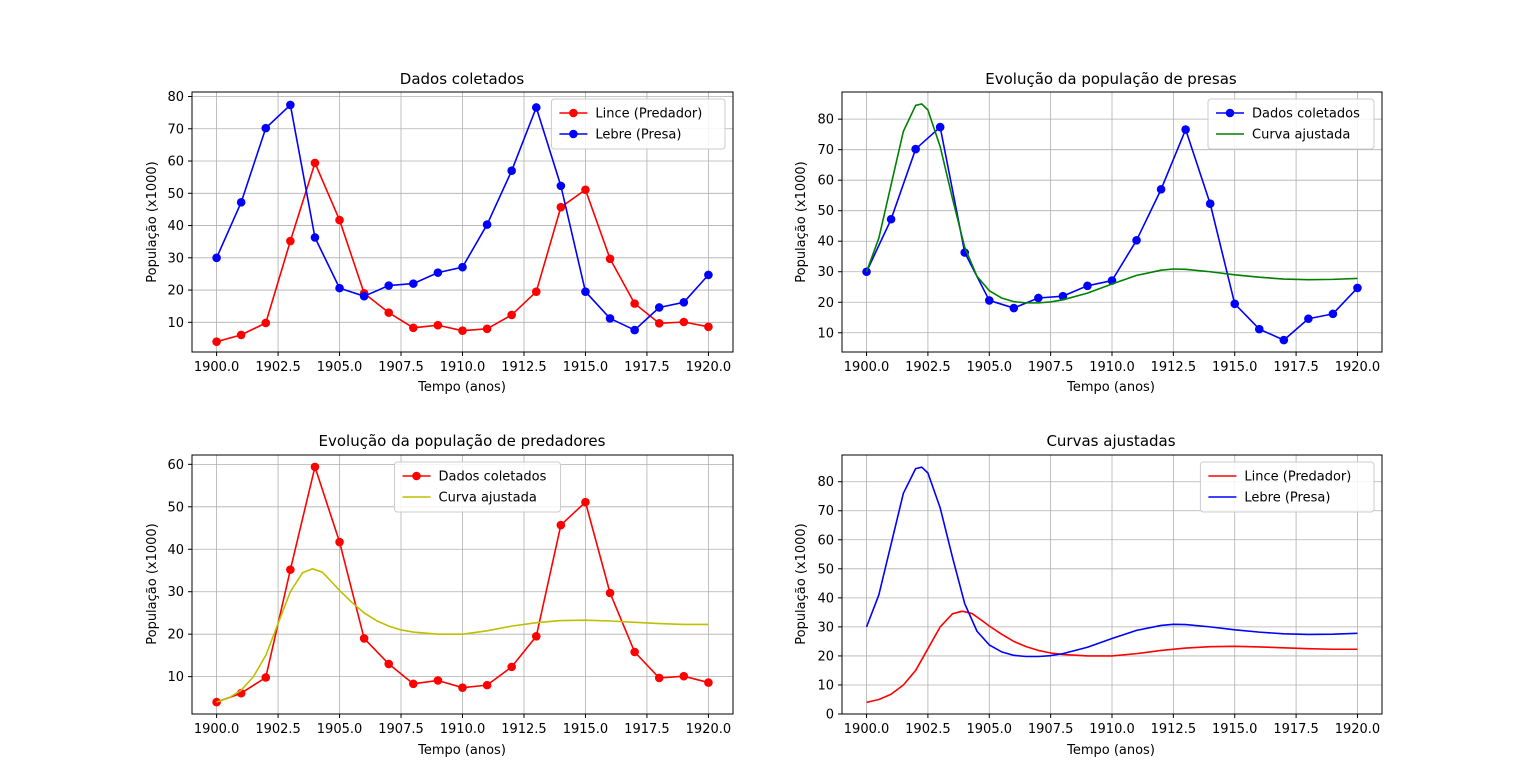  Describe the element at coordinates (1111, 79) in the screenshot. I see `chart-title: Evolução da população de presas` at that location.